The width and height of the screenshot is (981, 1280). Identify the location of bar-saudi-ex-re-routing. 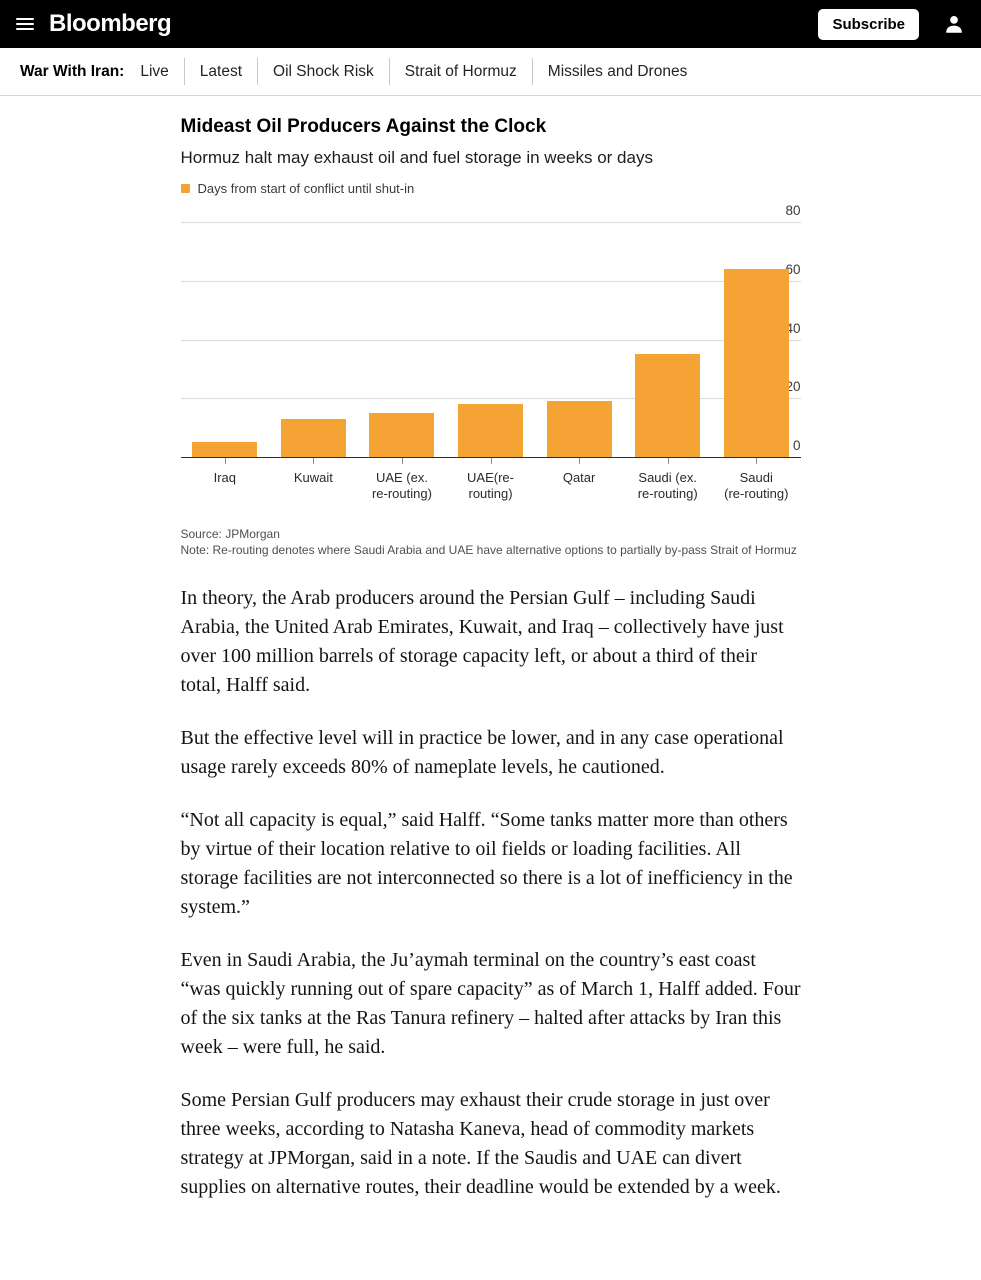
(668, 405).